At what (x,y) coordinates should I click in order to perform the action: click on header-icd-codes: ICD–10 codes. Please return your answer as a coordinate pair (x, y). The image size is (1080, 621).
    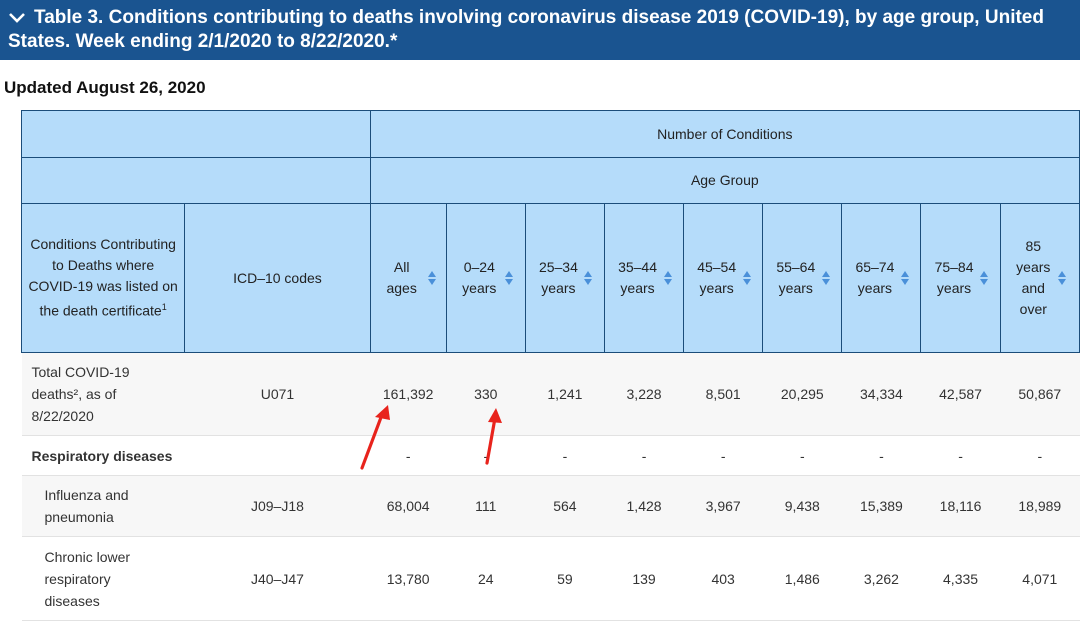
    Looking at the image, I should click on (277, 278).